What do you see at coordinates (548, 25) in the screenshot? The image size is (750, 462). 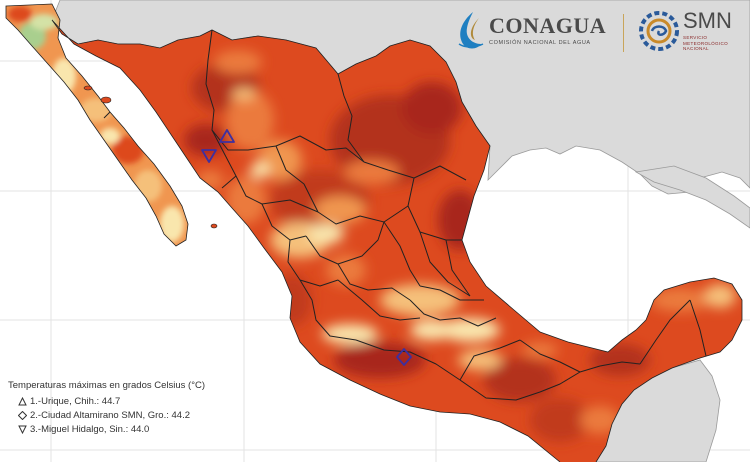 I see `conagua-name: CONAGUA` at bounding box center [548, 25].